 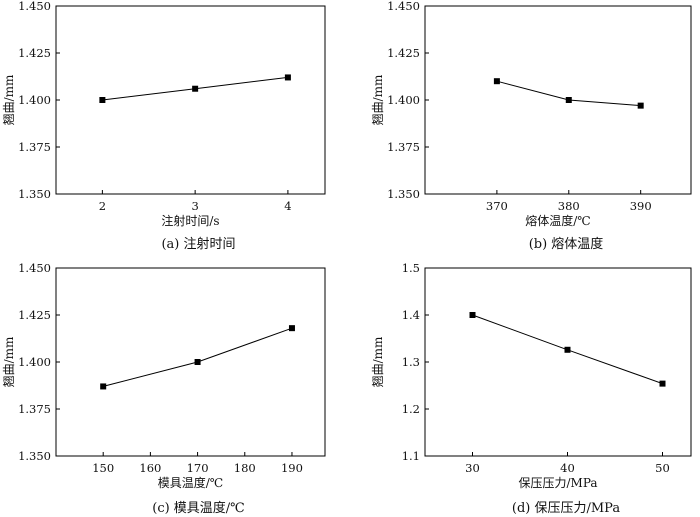 I want to click on chart-caption: (c) 模具温度/℃, so click(x=198, y=508).